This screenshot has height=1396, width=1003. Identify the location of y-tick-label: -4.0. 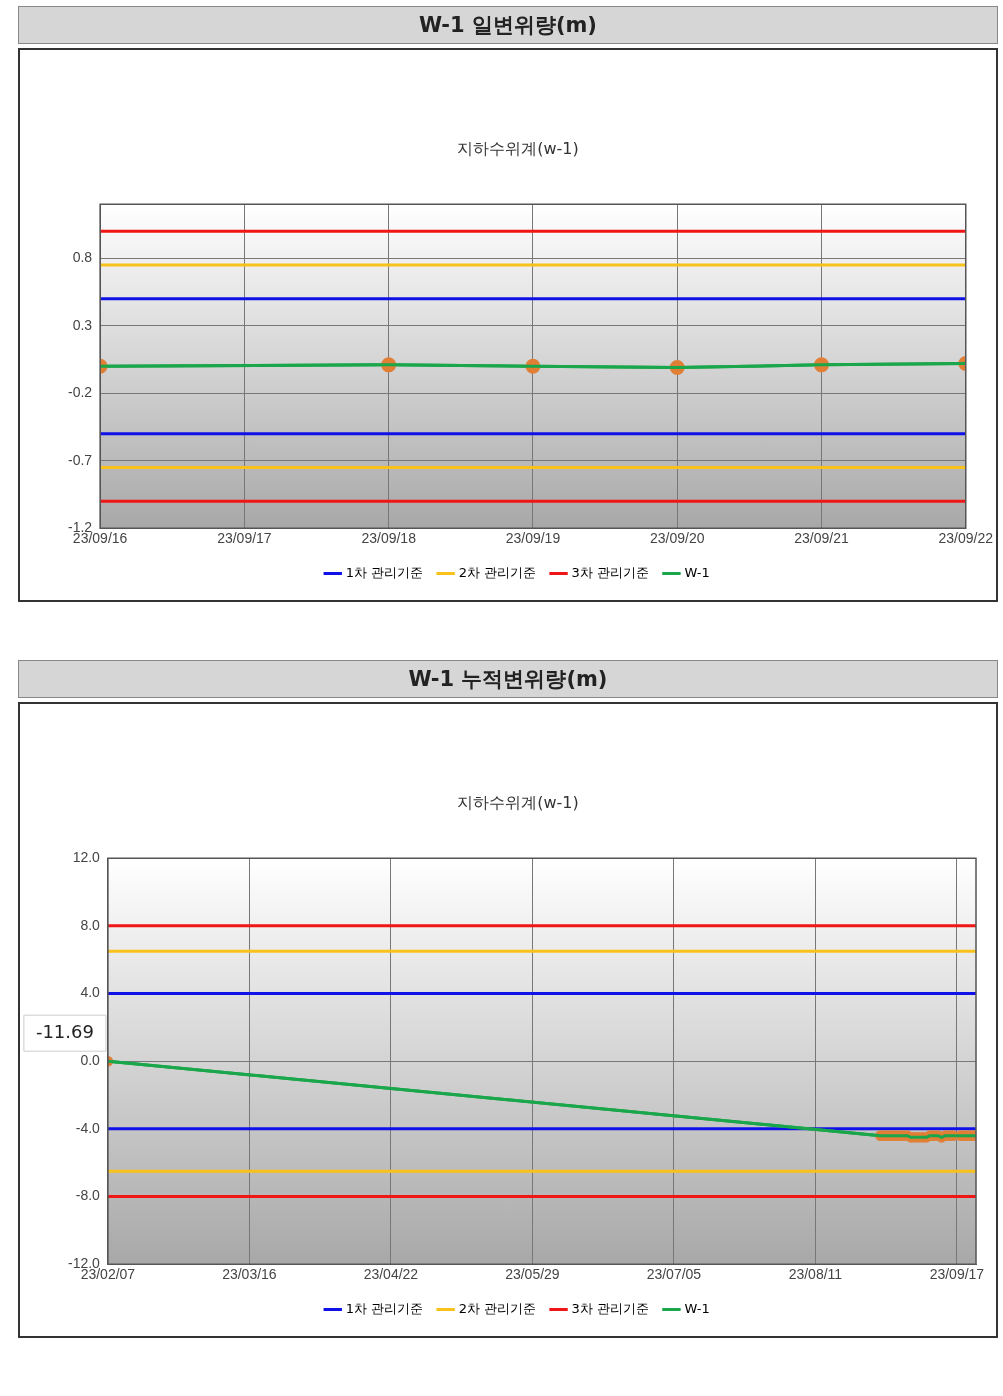
(88, 1127).